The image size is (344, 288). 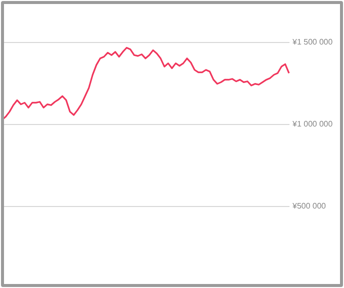 I want to click on y-tick-label: ¥1 000 000, so click(x=313, y=124).